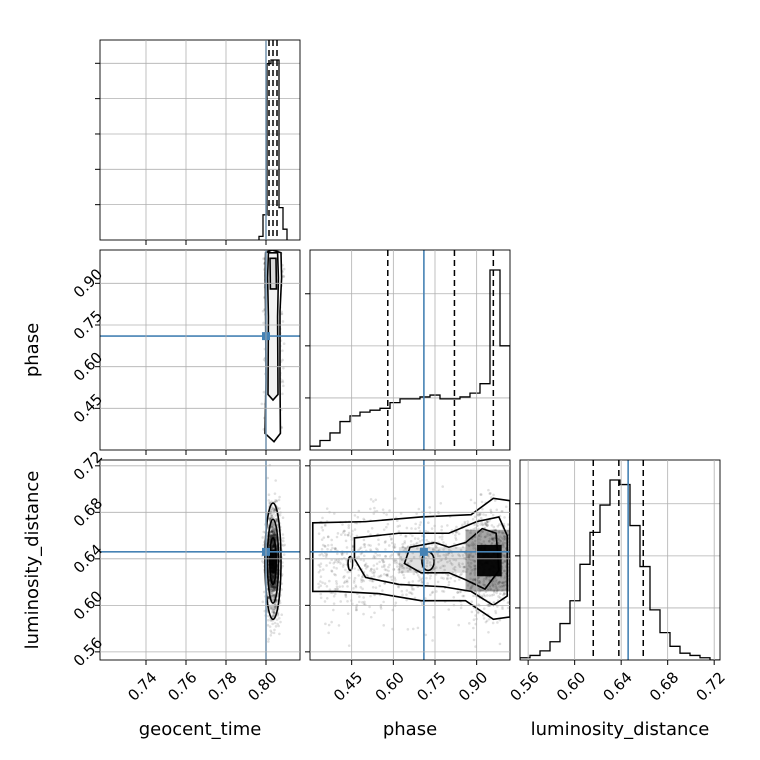  I want to click on panel-frame, so click(200, 560).